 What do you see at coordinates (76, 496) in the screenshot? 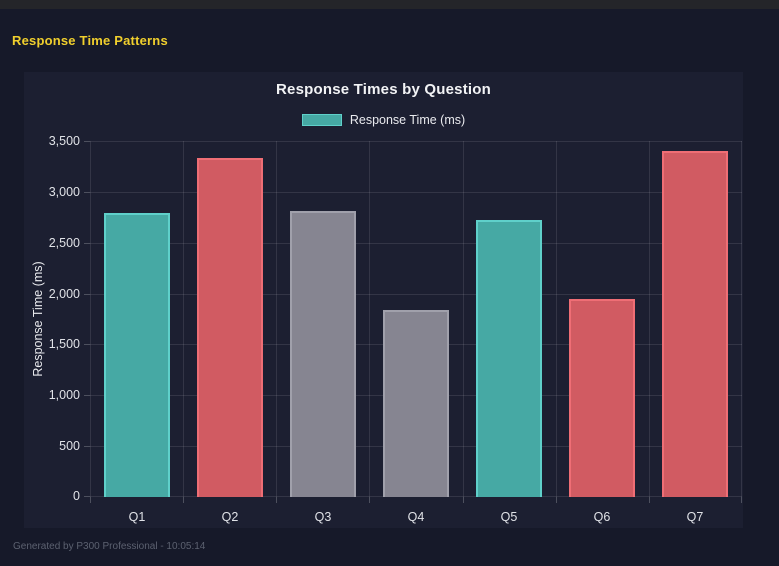
I see `y-tick-label-0: 0` at bounding box center [76, 496].